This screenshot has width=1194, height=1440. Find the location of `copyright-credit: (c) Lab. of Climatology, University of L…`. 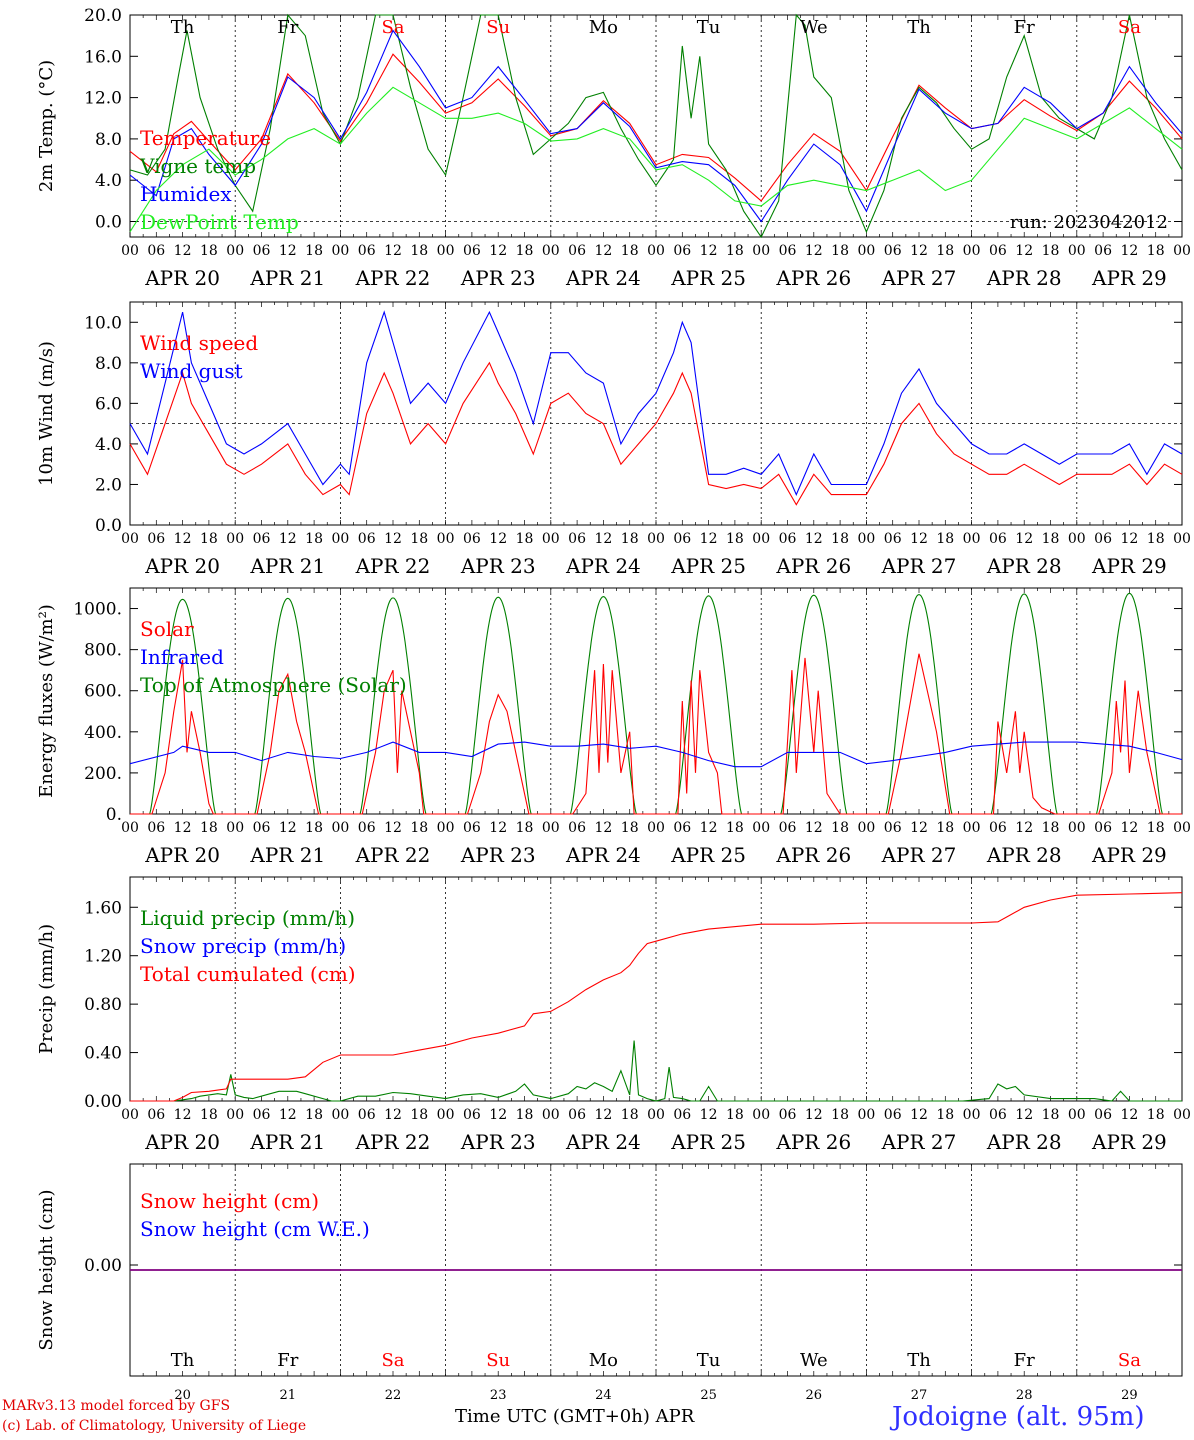

copyright-credit: (c) Lab. of Climatology, University of L… is located at coordinates (154, 1426).